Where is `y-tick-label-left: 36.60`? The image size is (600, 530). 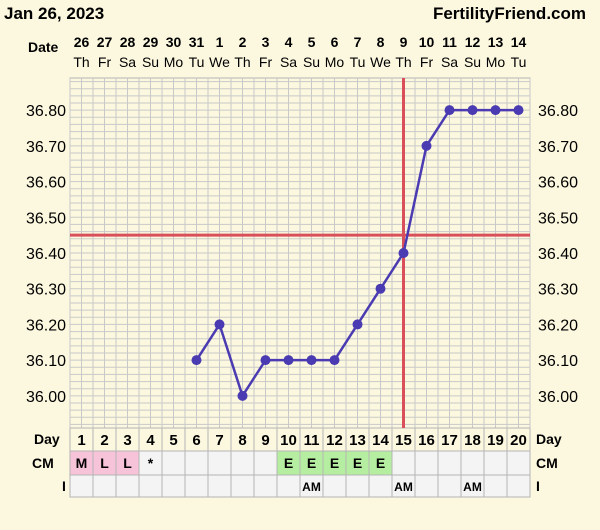 y-tick-label-left: 36.60 is located at coordinates (46, 183).